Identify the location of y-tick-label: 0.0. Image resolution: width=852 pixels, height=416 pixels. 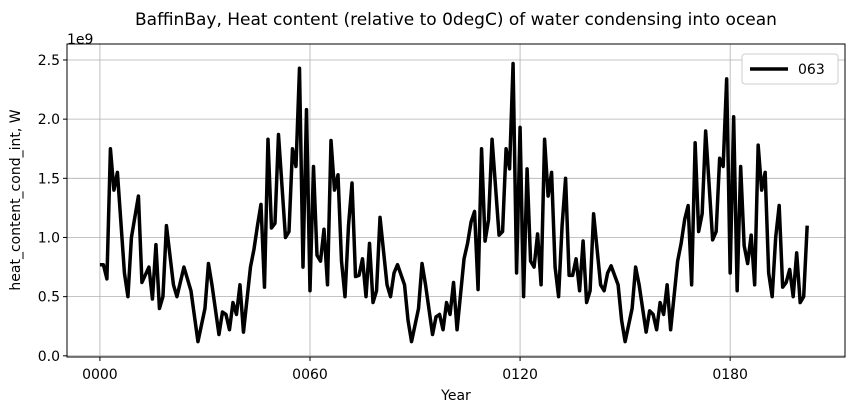
(49, 357).